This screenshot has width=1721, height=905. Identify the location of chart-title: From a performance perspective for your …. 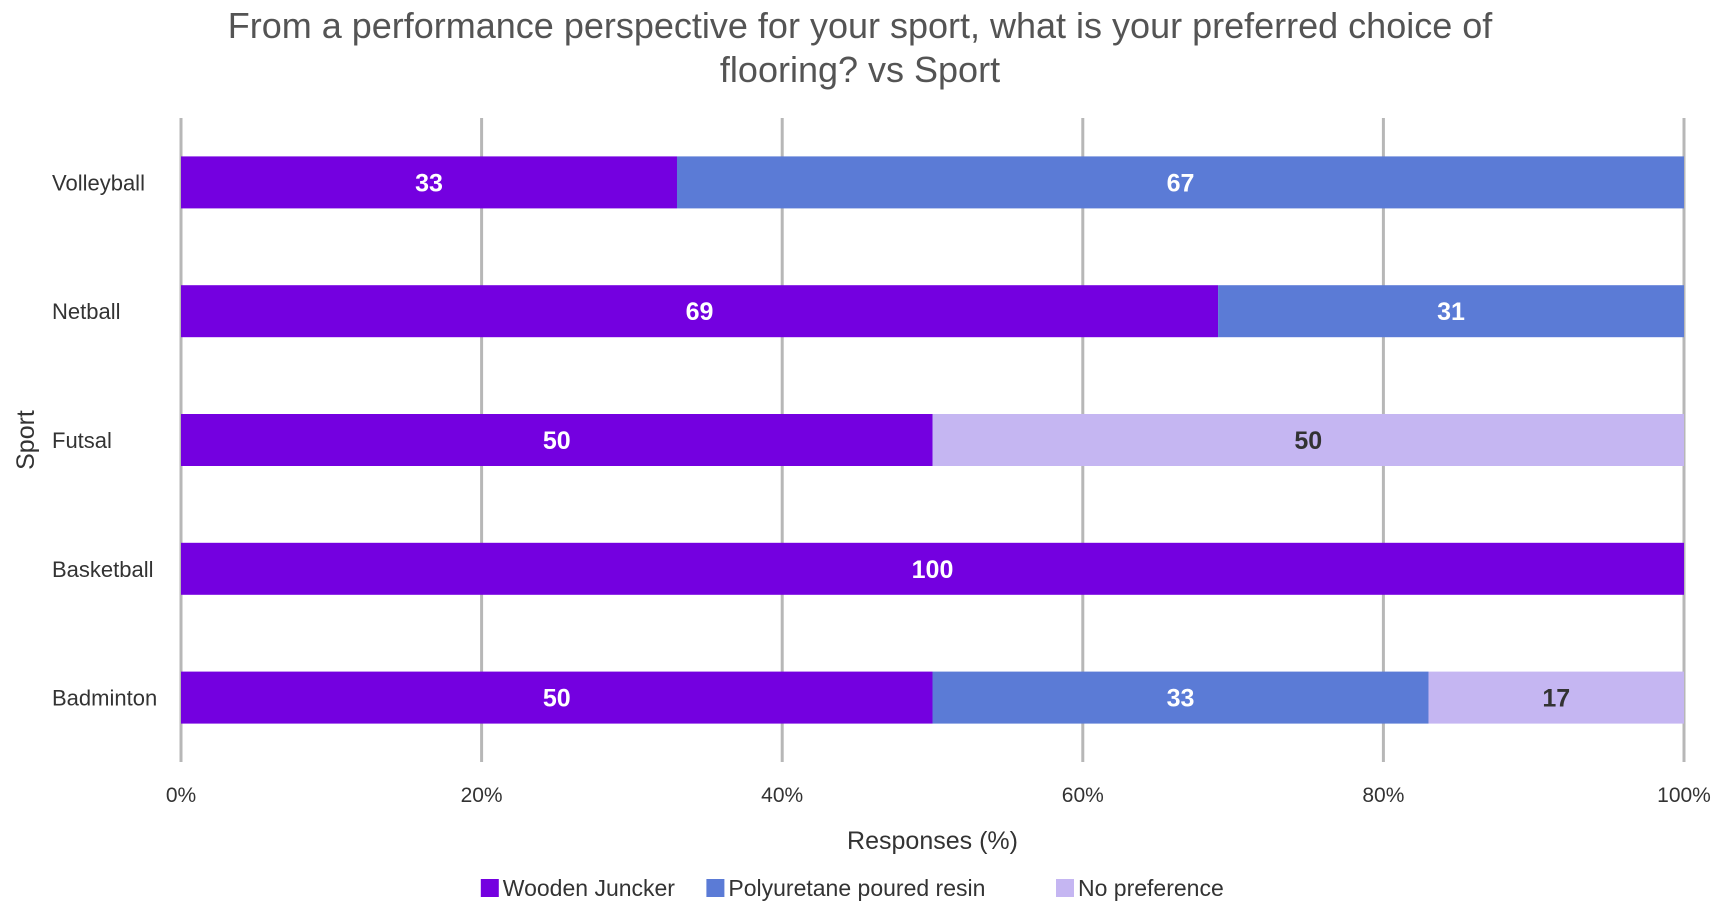
(861, 47).